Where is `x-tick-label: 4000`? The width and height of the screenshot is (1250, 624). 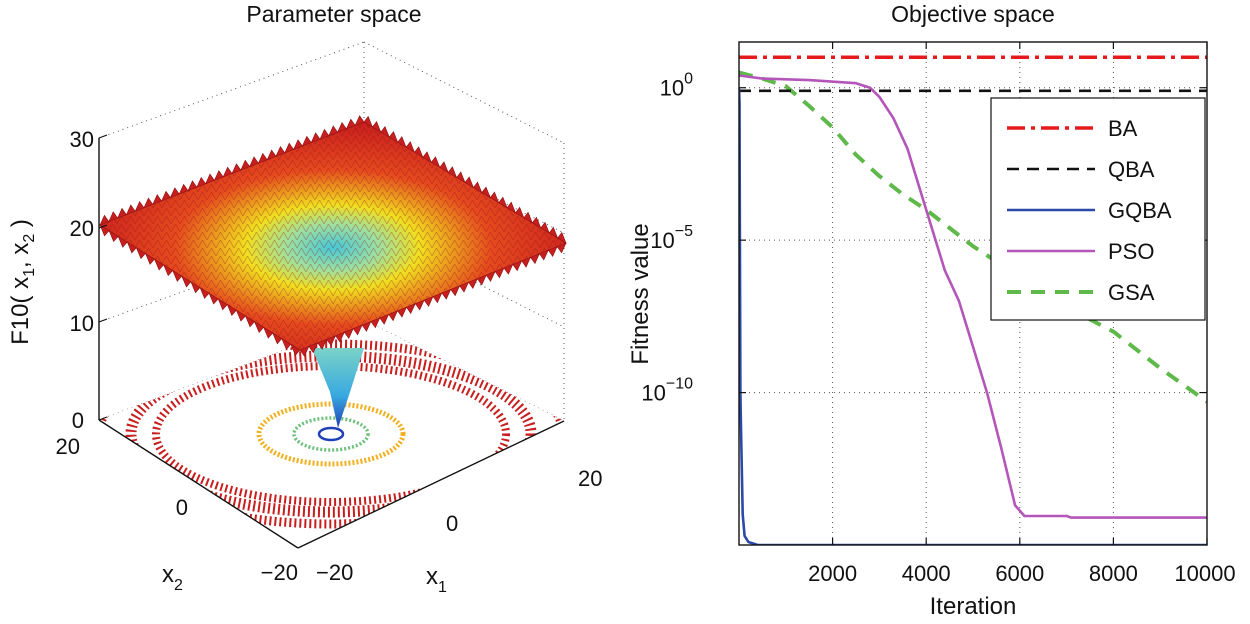 x-tick-label: 4000 is located at coordinates (926, 573).